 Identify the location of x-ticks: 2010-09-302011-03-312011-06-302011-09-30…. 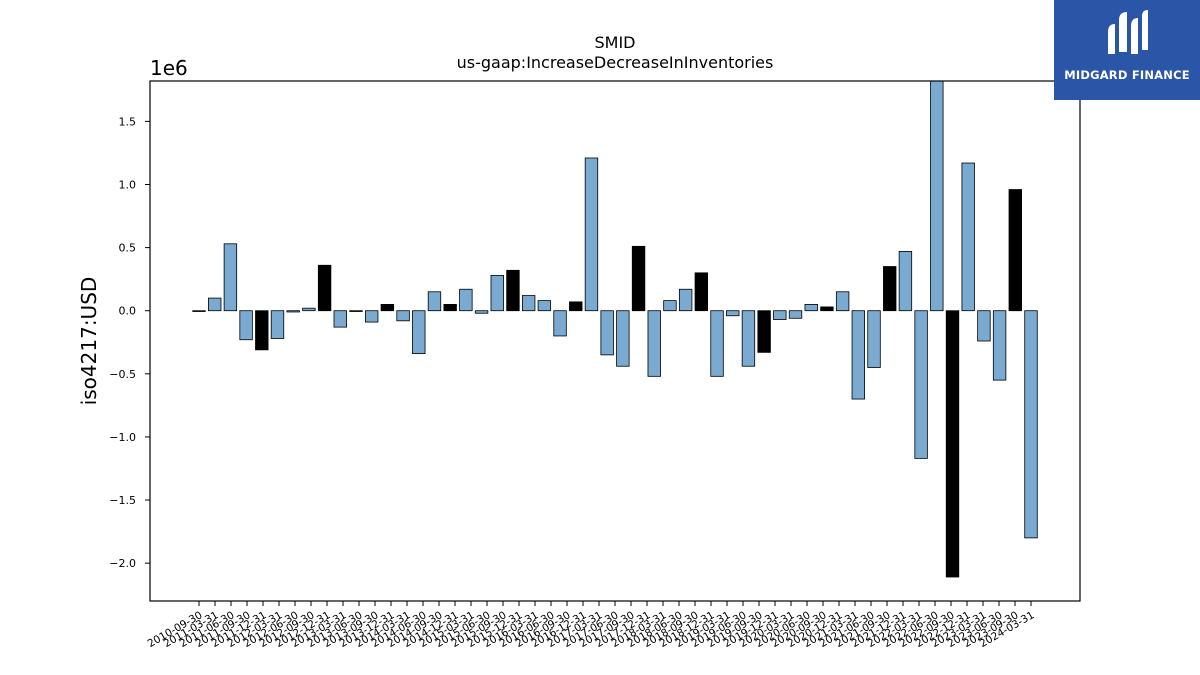
(591, 625).